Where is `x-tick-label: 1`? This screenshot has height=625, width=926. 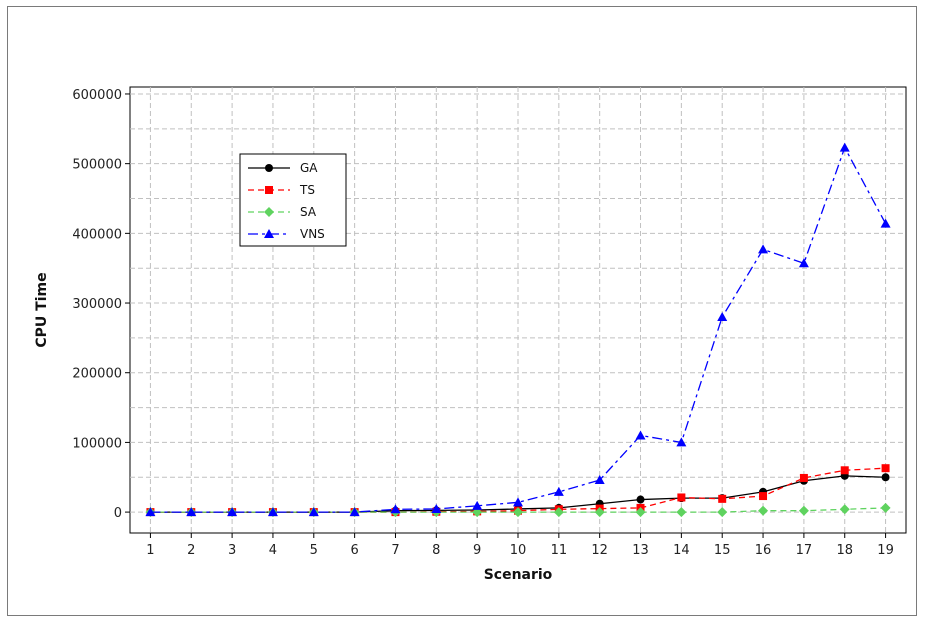
x-tick-label: 1 is located at coordinates (150, 550).